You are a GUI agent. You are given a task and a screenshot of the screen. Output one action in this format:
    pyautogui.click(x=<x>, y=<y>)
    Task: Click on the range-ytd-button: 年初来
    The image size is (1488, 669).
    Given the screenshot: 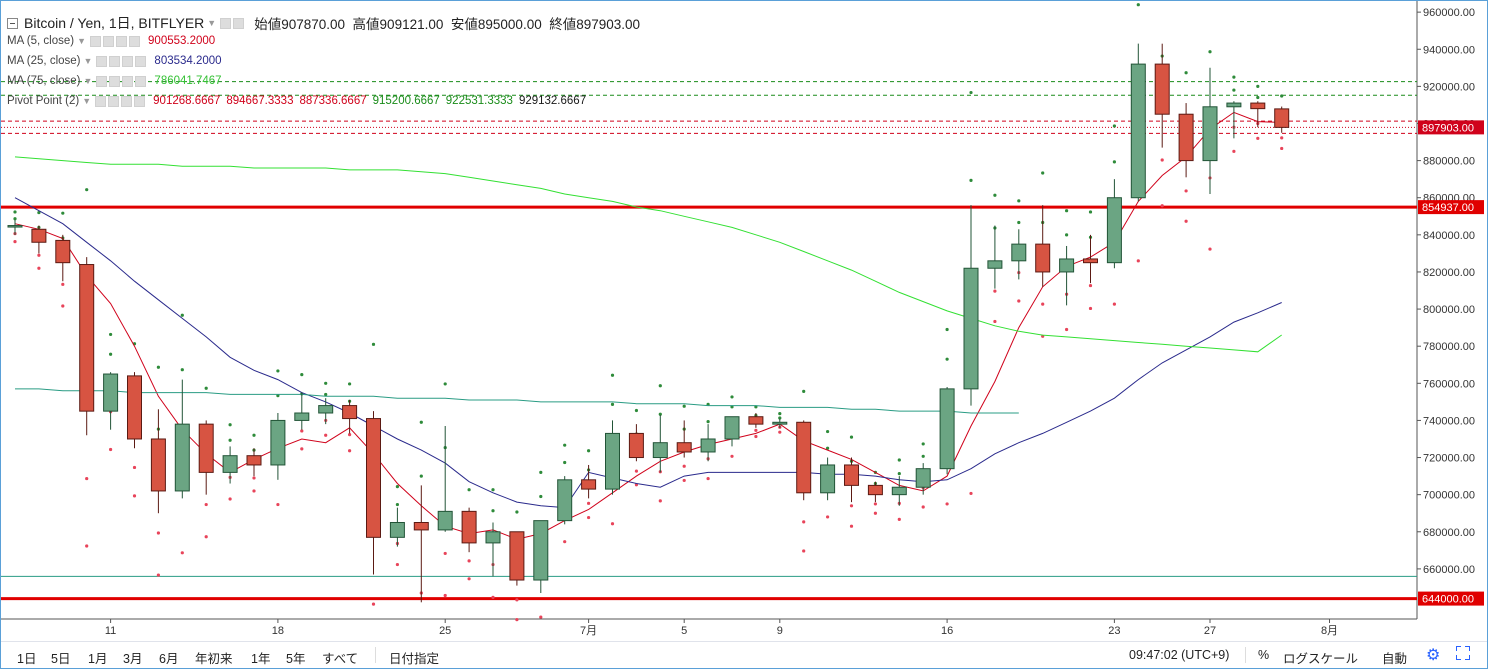 What is the action you would take?
    pyautogui.click(x=214, y=659)
    